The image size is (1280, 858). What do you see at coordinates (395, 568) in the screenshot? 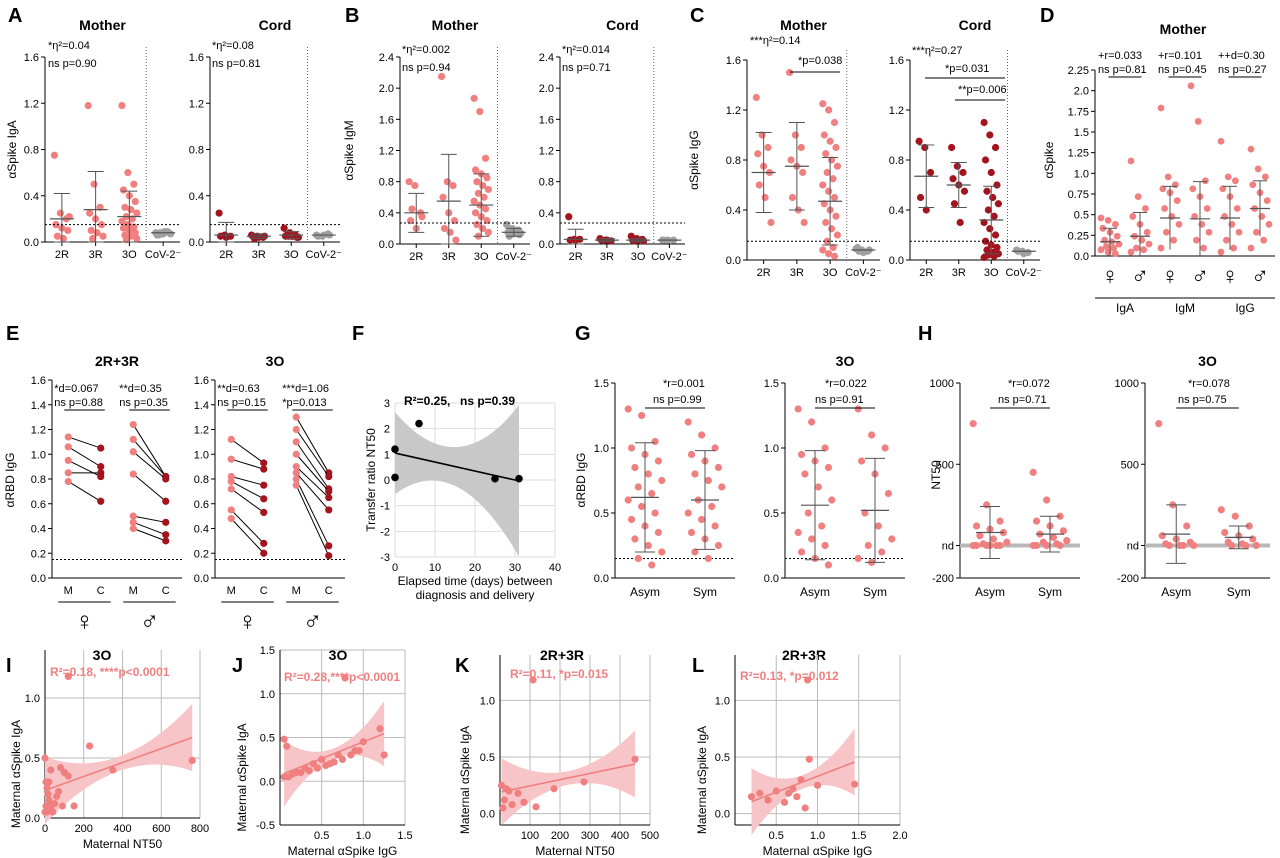
I see `x-tick-label: 0` at bounding box center [395, 568].